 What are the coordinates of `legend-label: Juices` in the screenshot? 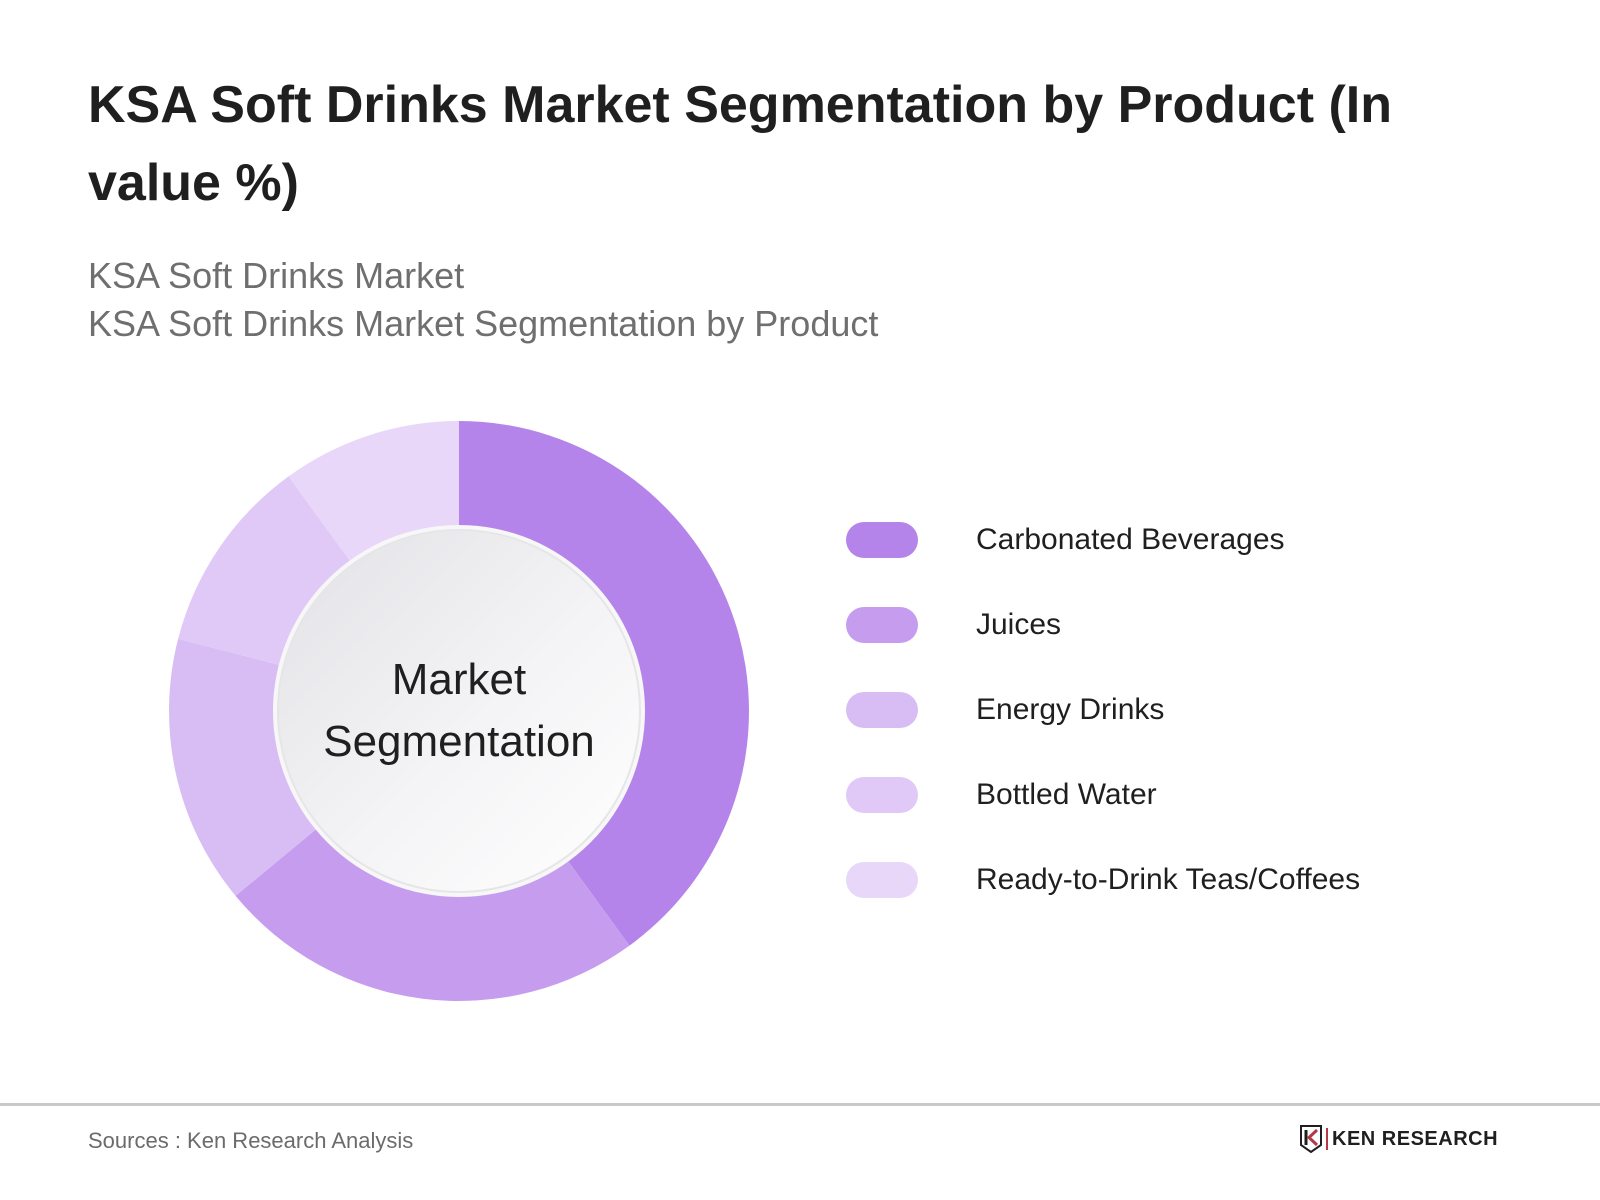 It's located at (1019, 624).